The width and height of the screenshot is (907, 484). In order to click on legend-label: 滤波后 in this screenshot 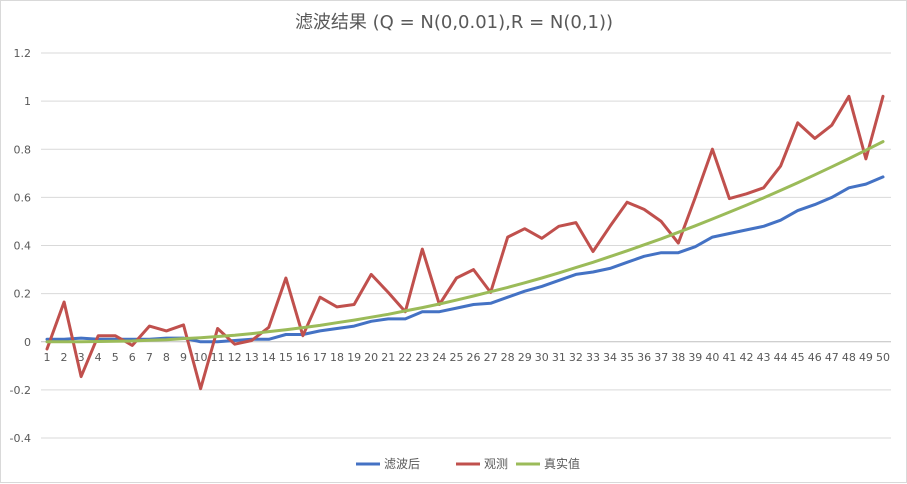, I will do `click(402, 464)`.